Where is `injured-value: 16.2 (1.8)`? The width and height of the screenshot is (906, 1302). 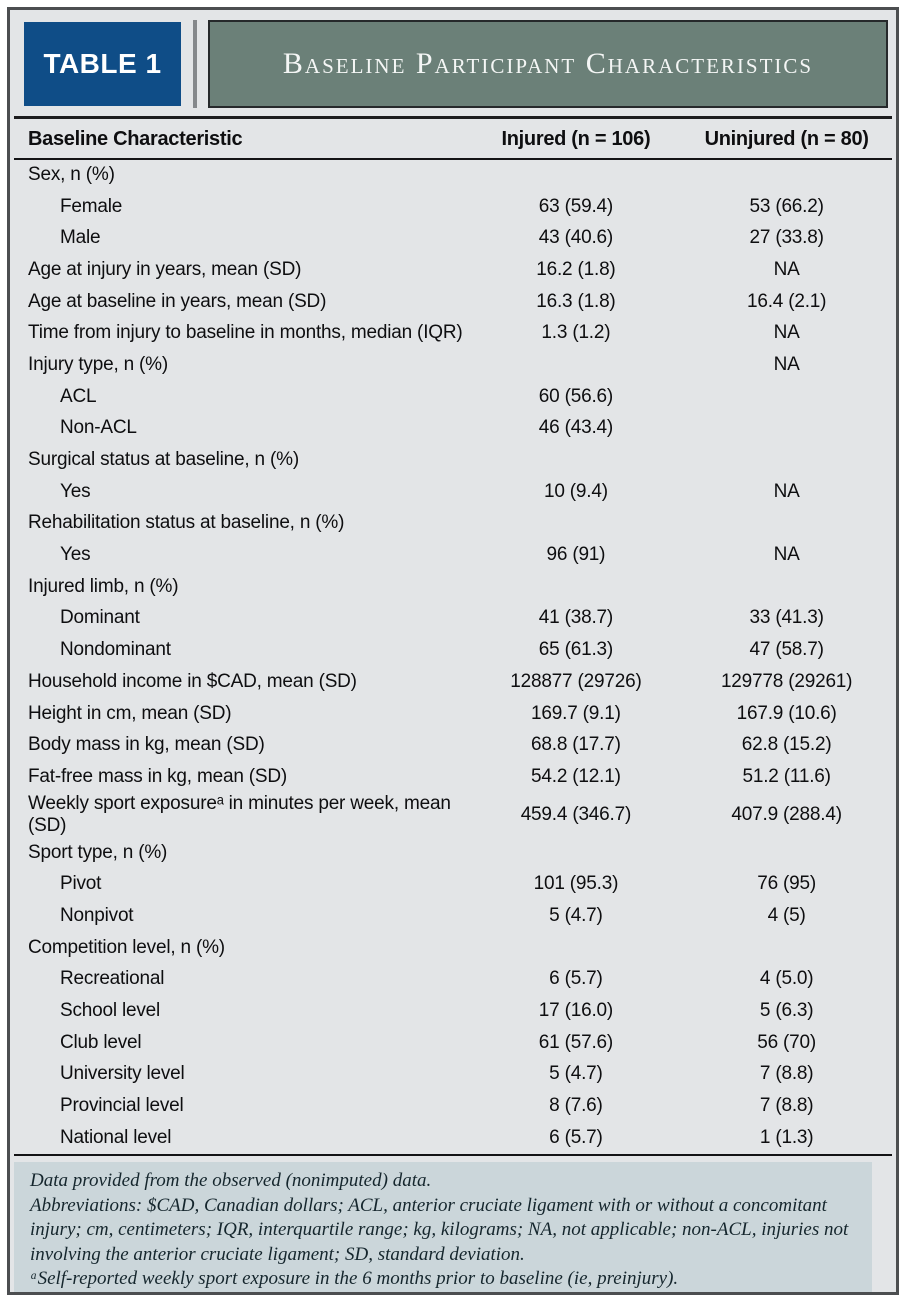
injured-value: 16.2 (1.8) is located at coordinates (576, 269).